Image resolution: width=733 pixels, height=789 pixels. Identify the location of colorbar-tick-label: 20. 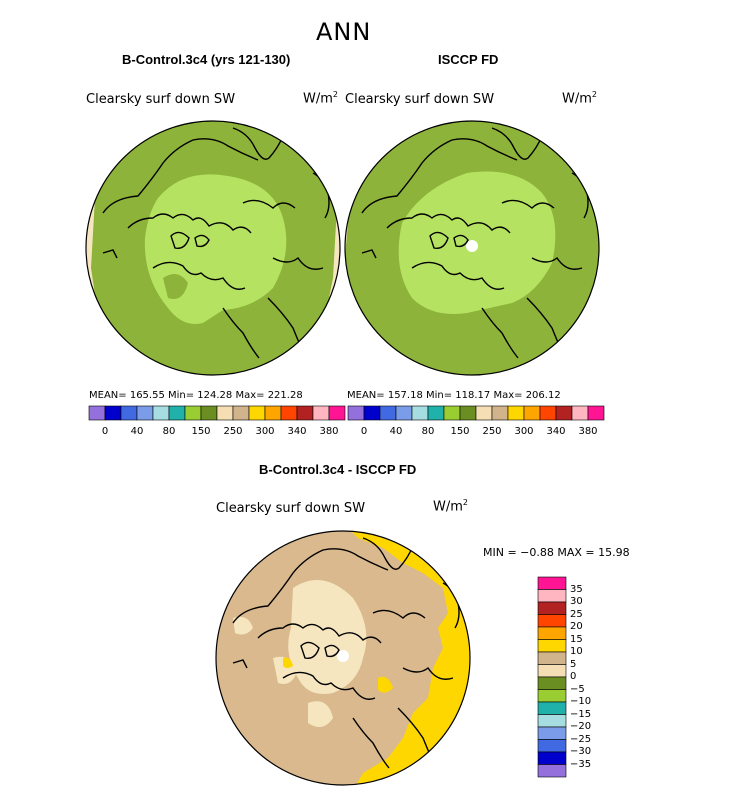
(576, 626).